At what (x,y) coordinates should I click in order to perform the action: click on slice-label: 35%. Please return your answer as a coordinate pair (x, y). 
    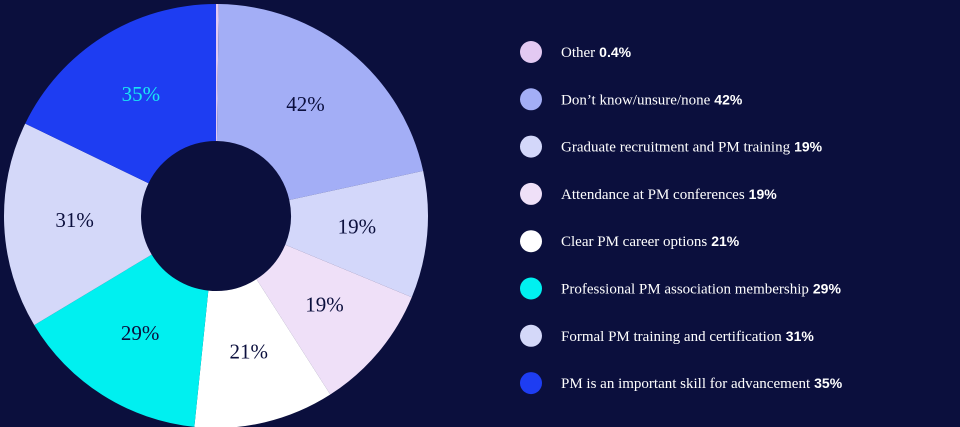
    Looking at the image, I should click on (141, 94).